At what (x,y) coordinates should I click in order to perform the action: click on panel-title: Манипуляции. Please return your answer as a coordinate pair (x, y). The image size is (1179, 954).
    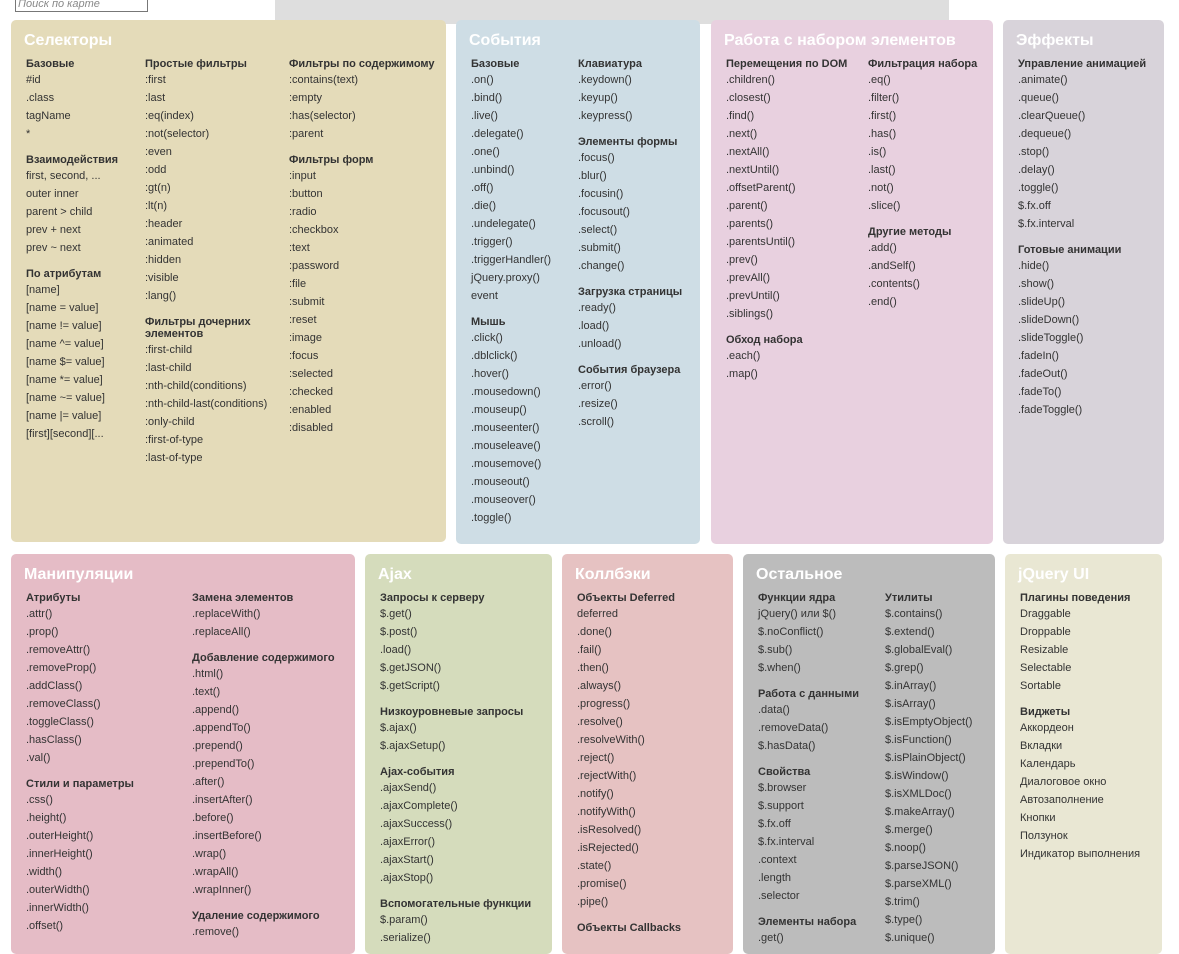
    Looking at the image, I should click on (79, 574).